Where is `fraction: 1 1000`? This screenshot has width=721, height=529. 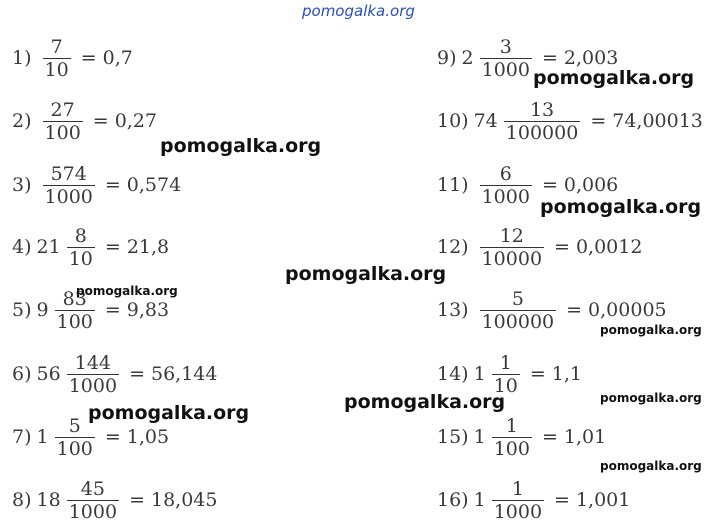
fraction: 1 1000 is located at coordinates (518, 500).